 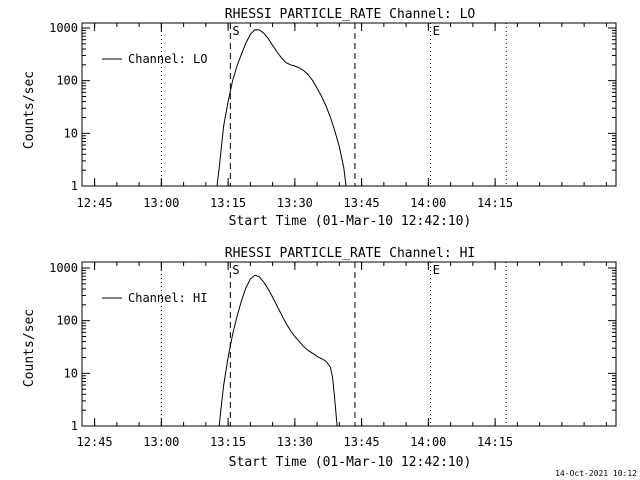 What do you see at coordinates (350, 253) in the screenshot?
I see `chart-title-hi: RHESSI PARTICLE_RATE Channel: HI` at bounding box center [350, 253].